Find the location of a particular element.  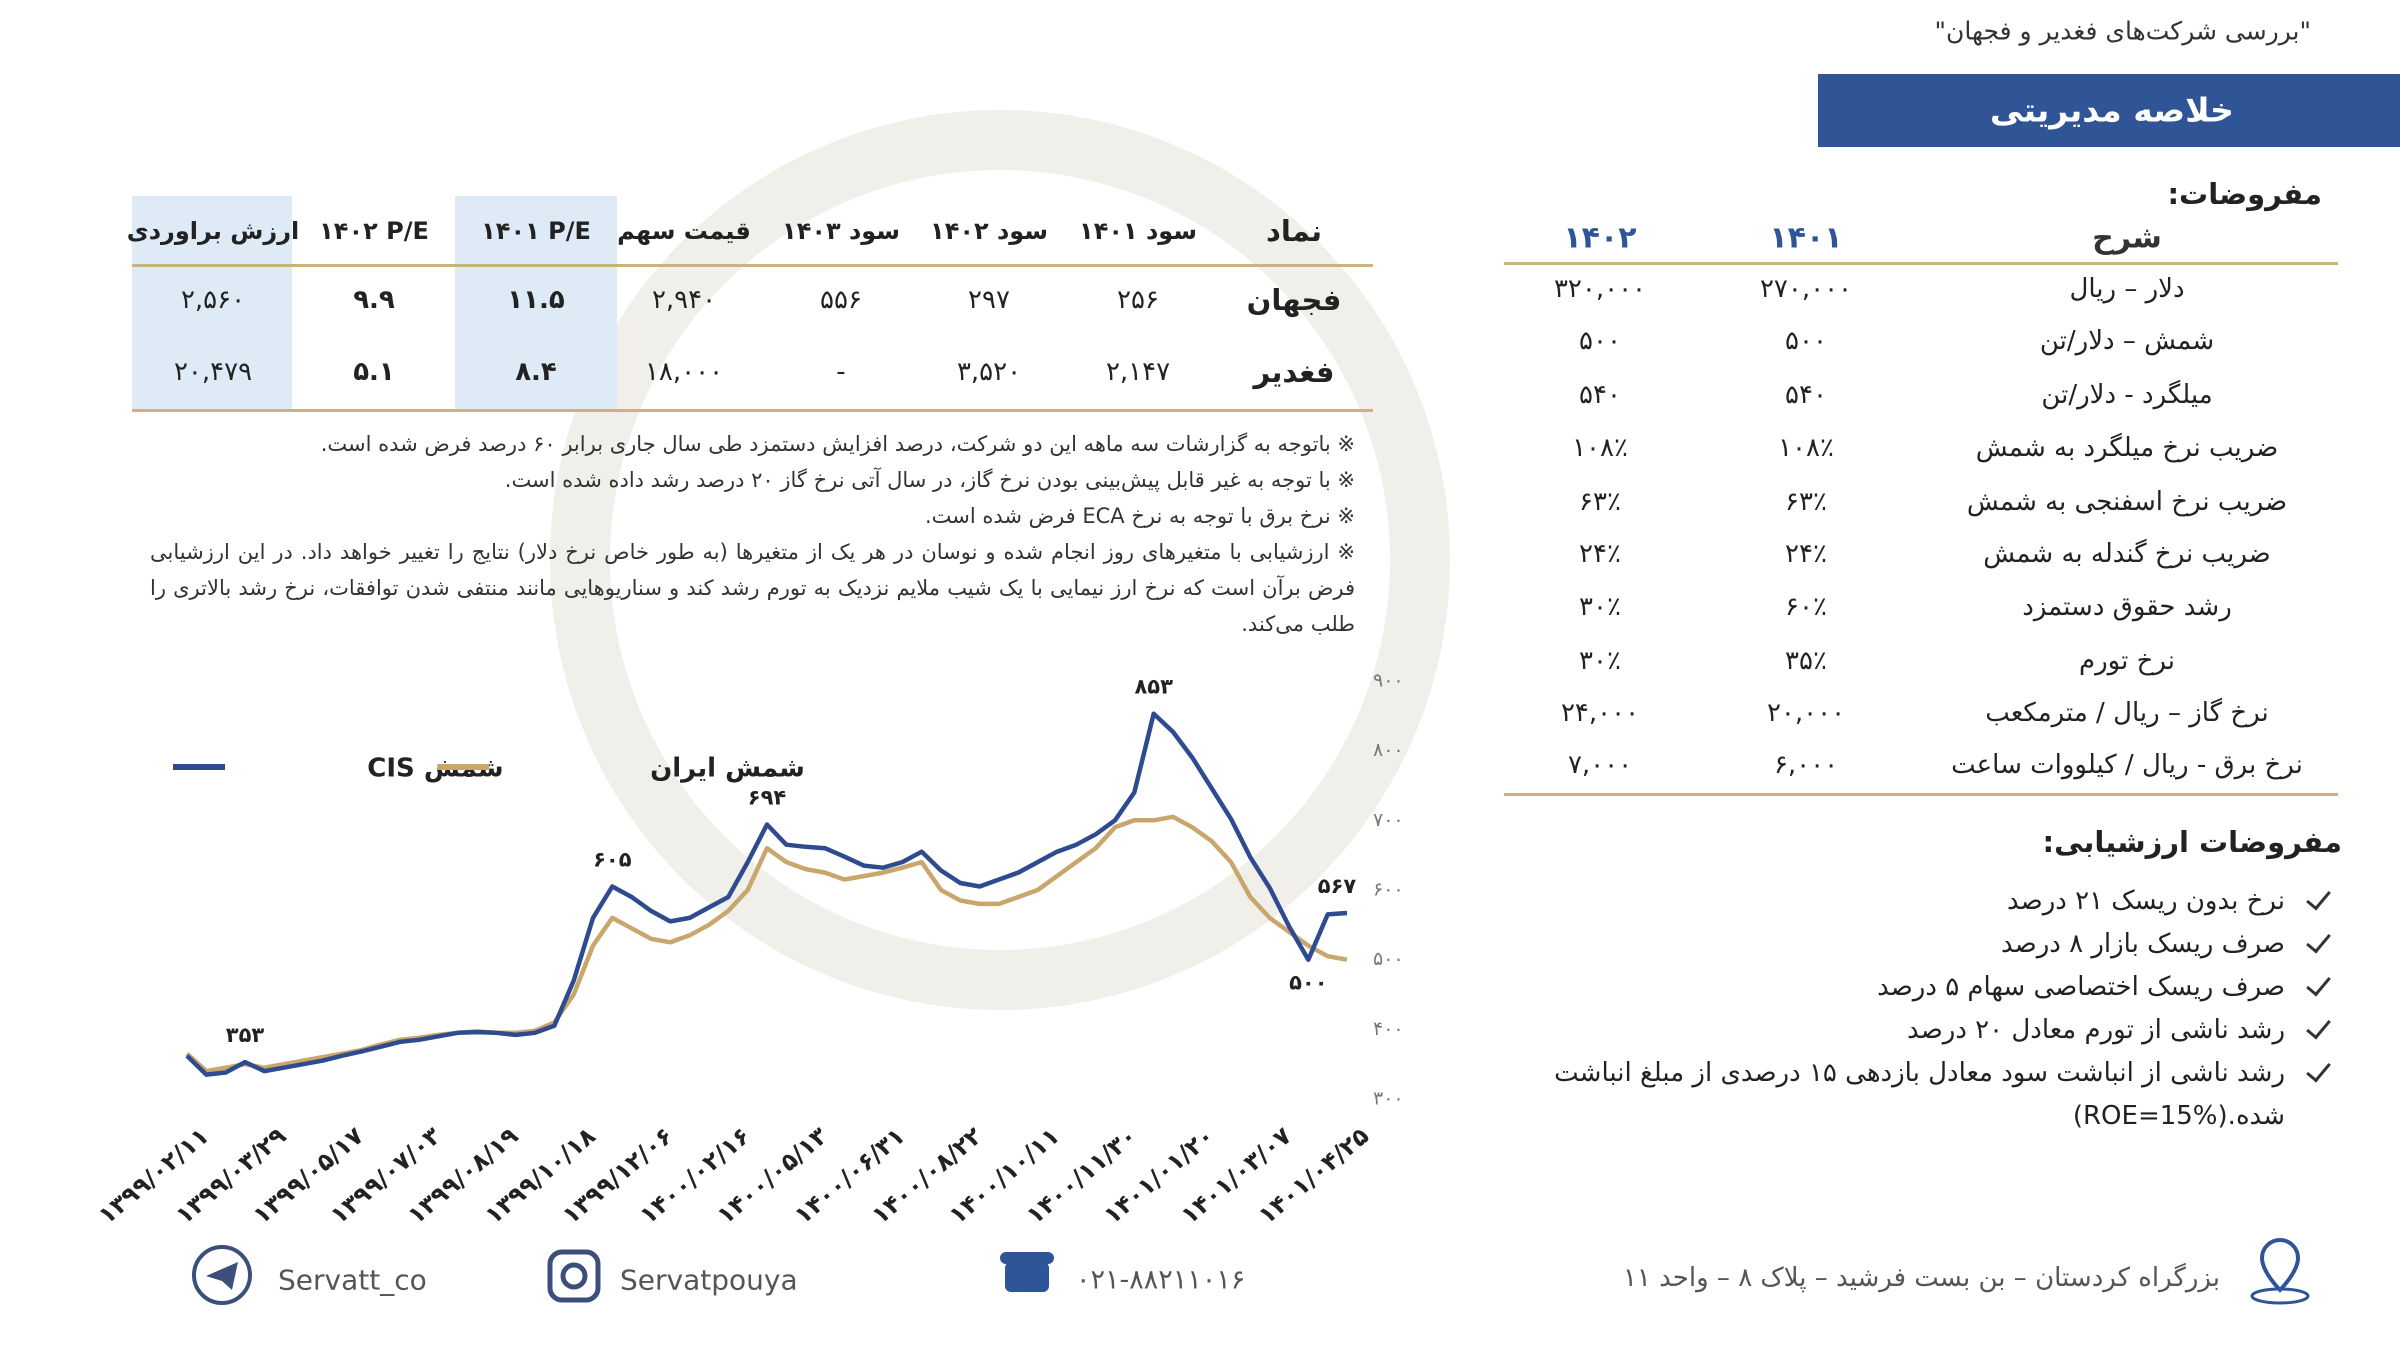

valuation-item-text: نرخ بدون ریسک ۲۱ درصد is located at coordinates (2145, 901).